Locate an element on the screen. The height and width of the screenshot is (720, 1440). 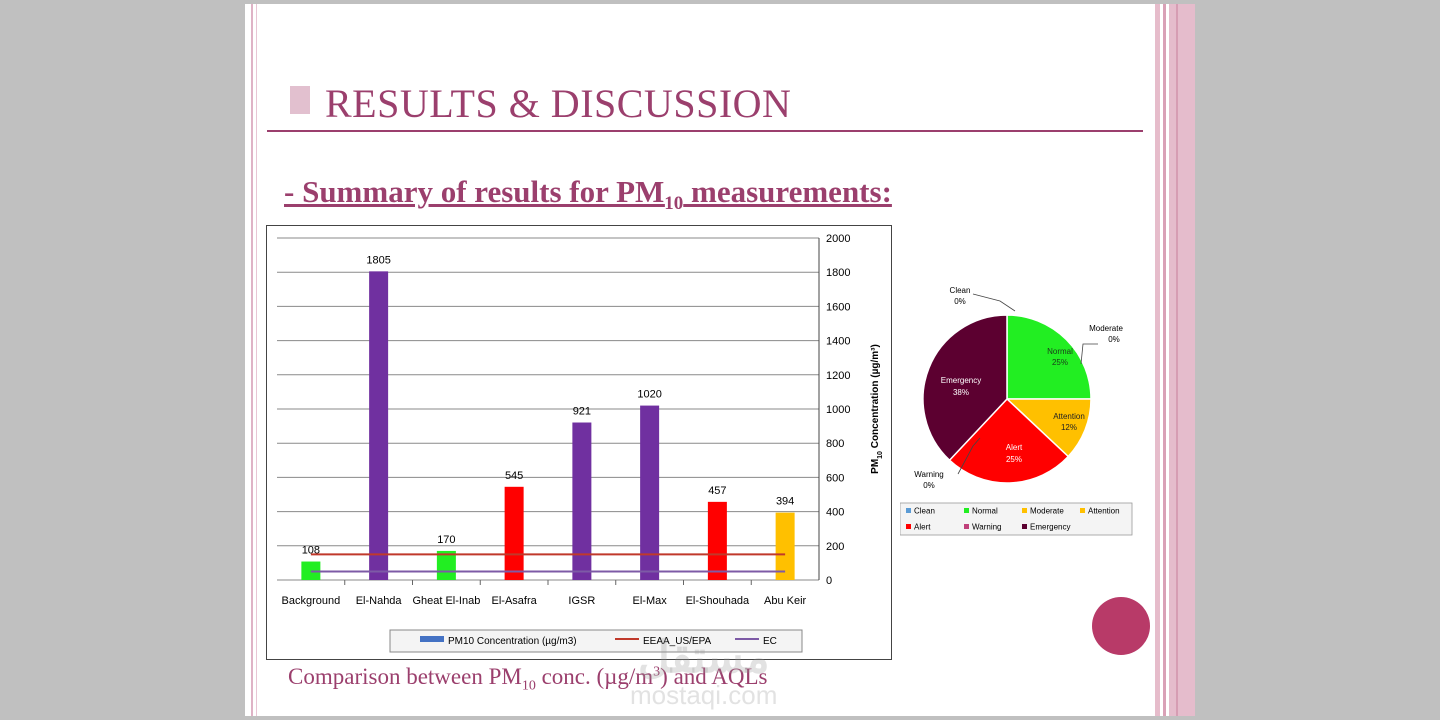
callout-warning is located at coordinates (969, 456).